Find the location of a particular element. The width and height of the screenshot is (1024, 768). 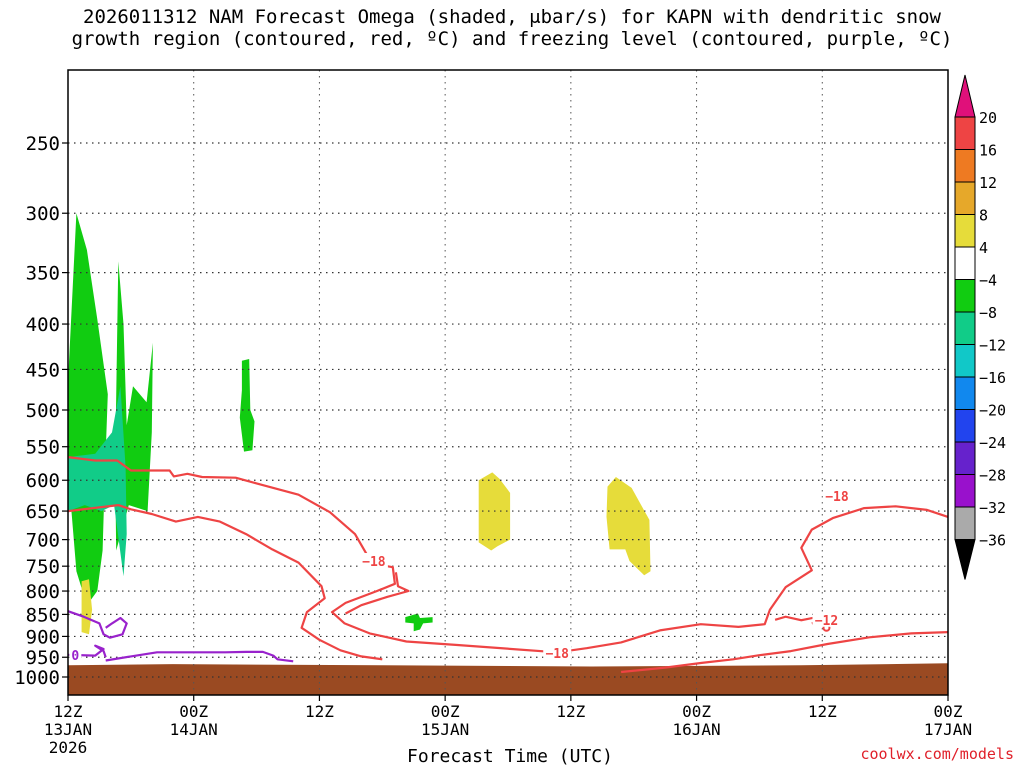

colorbar-label: −28 is located at coordinates (992, 476).